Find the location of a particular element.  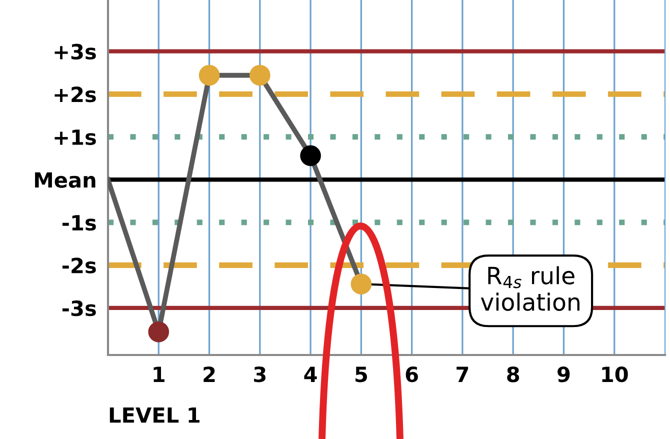

x-tick-label: 5 is located at coordinates (361, 374).